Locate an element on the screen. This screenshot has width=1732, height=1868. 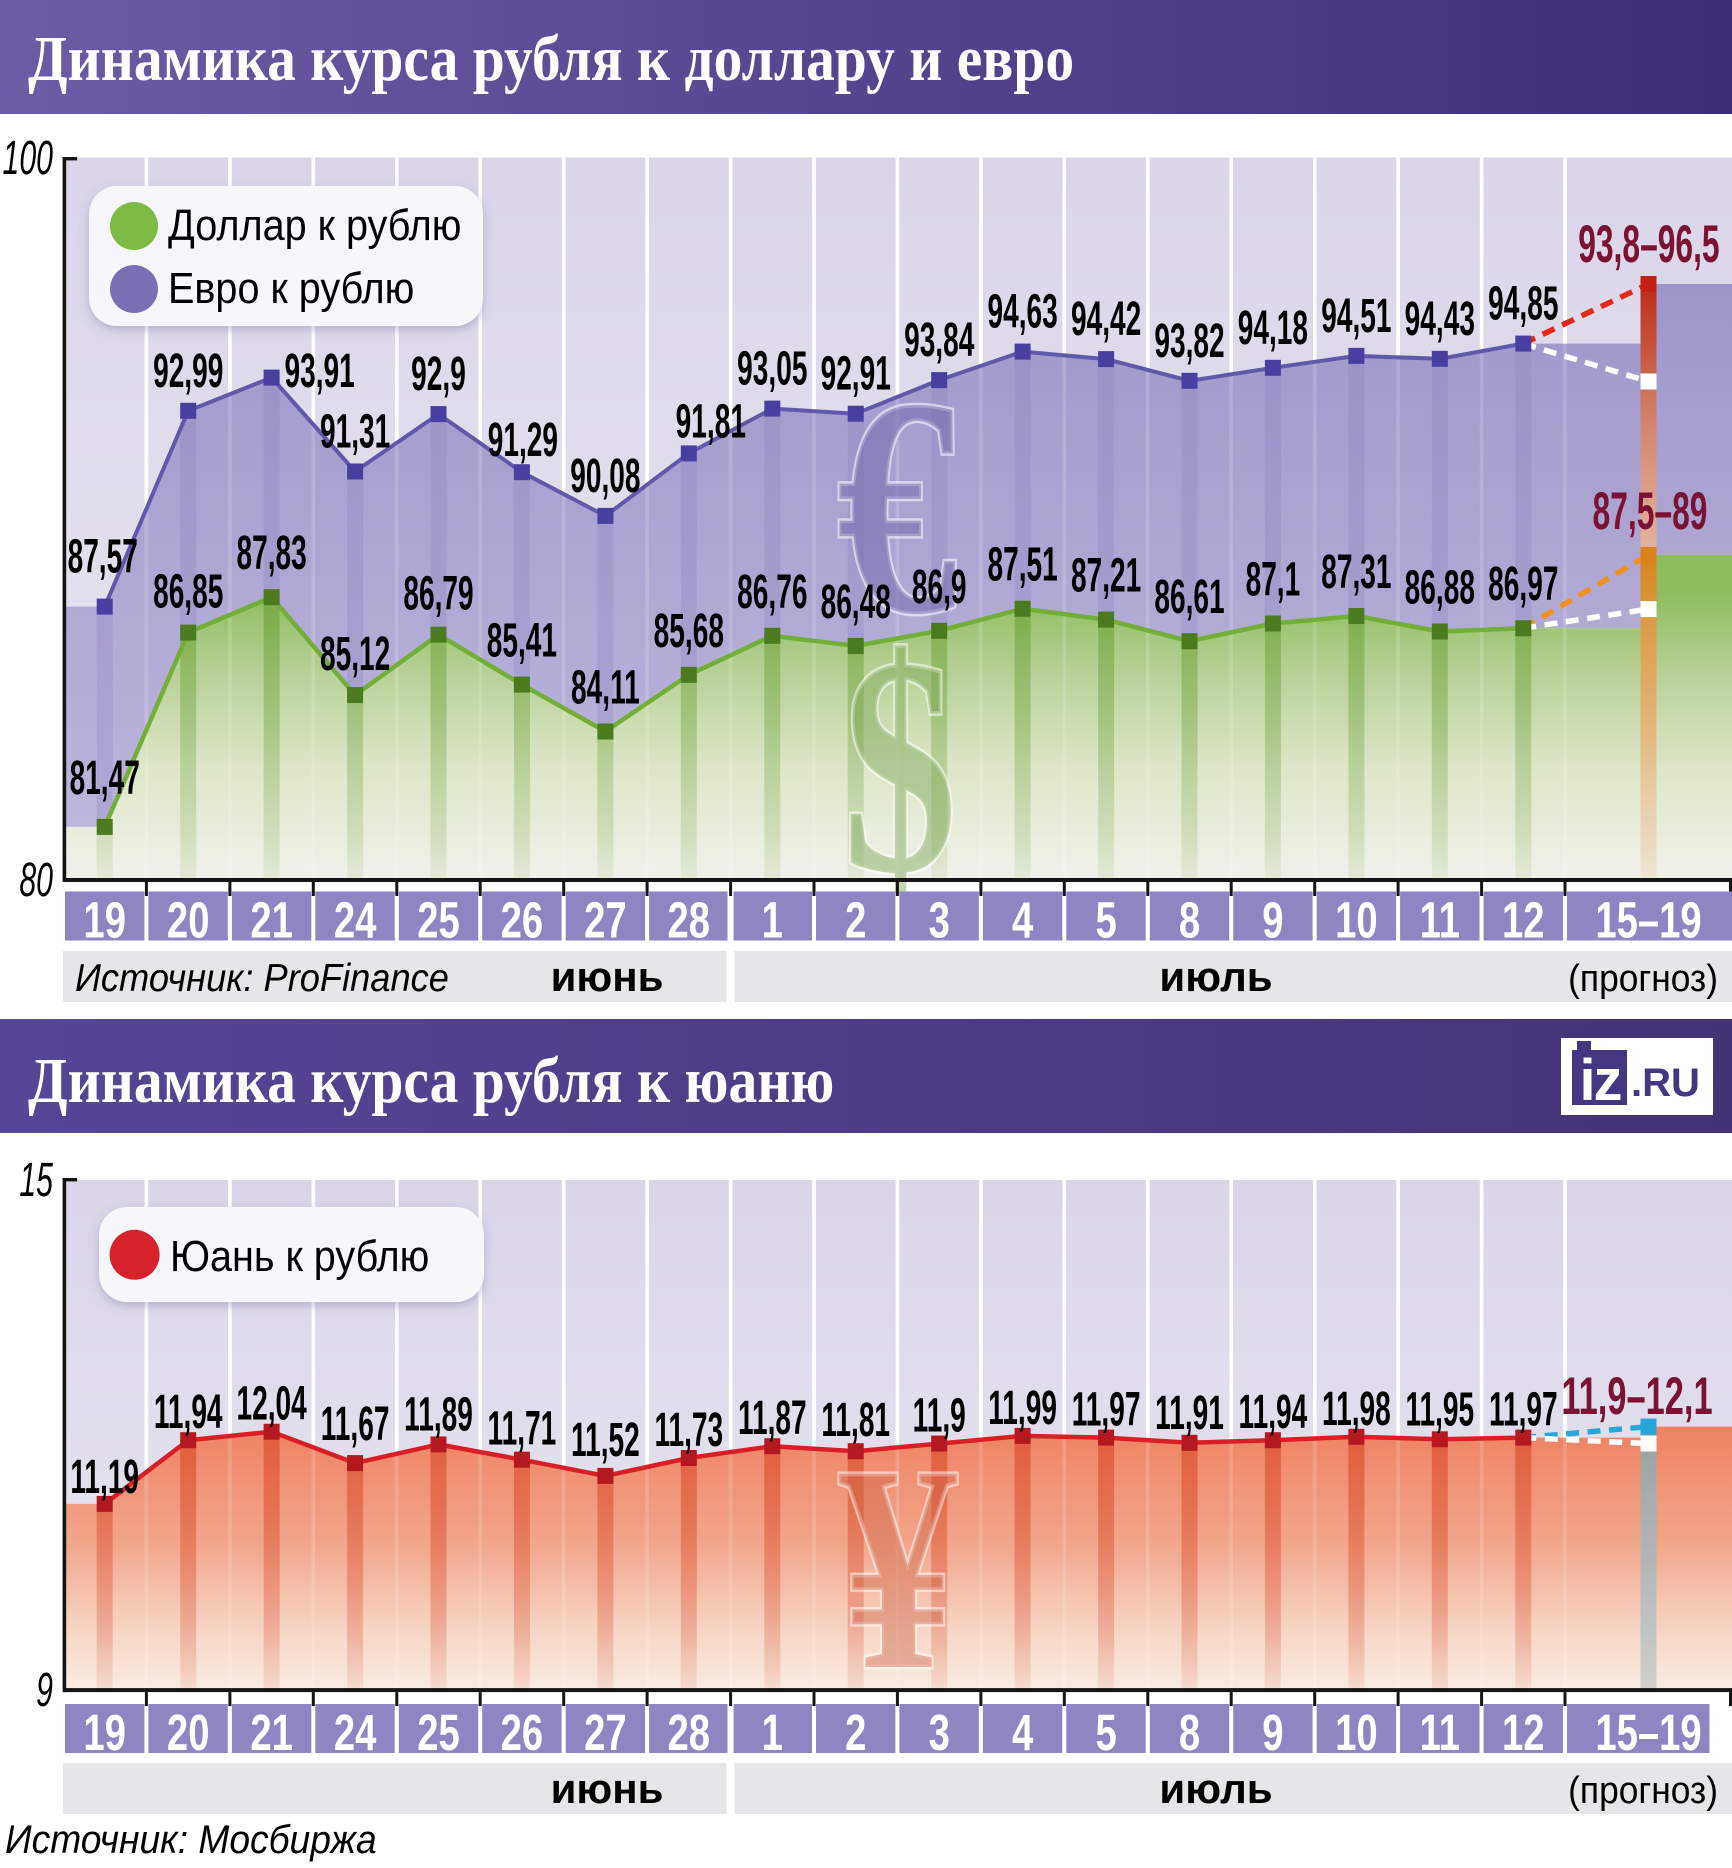
svg-text: 85,68 is located at coordinates (689, 631).